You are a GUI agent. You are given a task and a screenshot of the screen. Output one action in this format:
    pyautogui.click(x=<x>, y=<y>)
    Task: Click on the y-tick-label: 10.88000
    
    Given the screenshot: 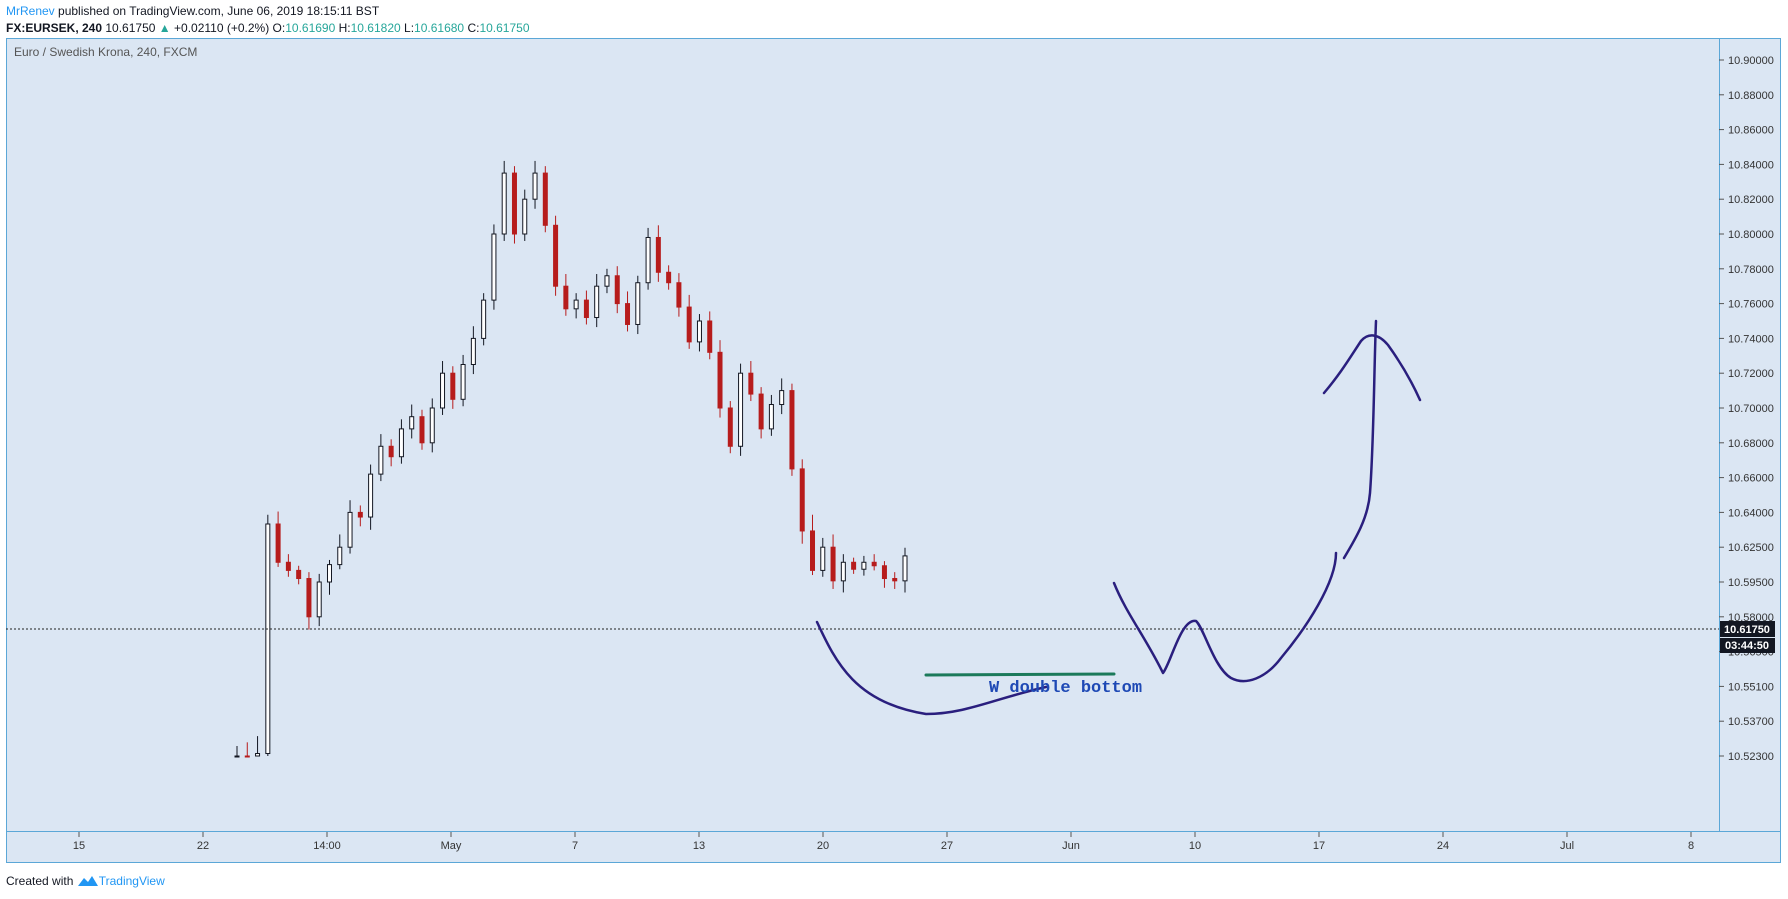 What is the action you would take?
    pyautogui.click(x=1751, y=96)
    